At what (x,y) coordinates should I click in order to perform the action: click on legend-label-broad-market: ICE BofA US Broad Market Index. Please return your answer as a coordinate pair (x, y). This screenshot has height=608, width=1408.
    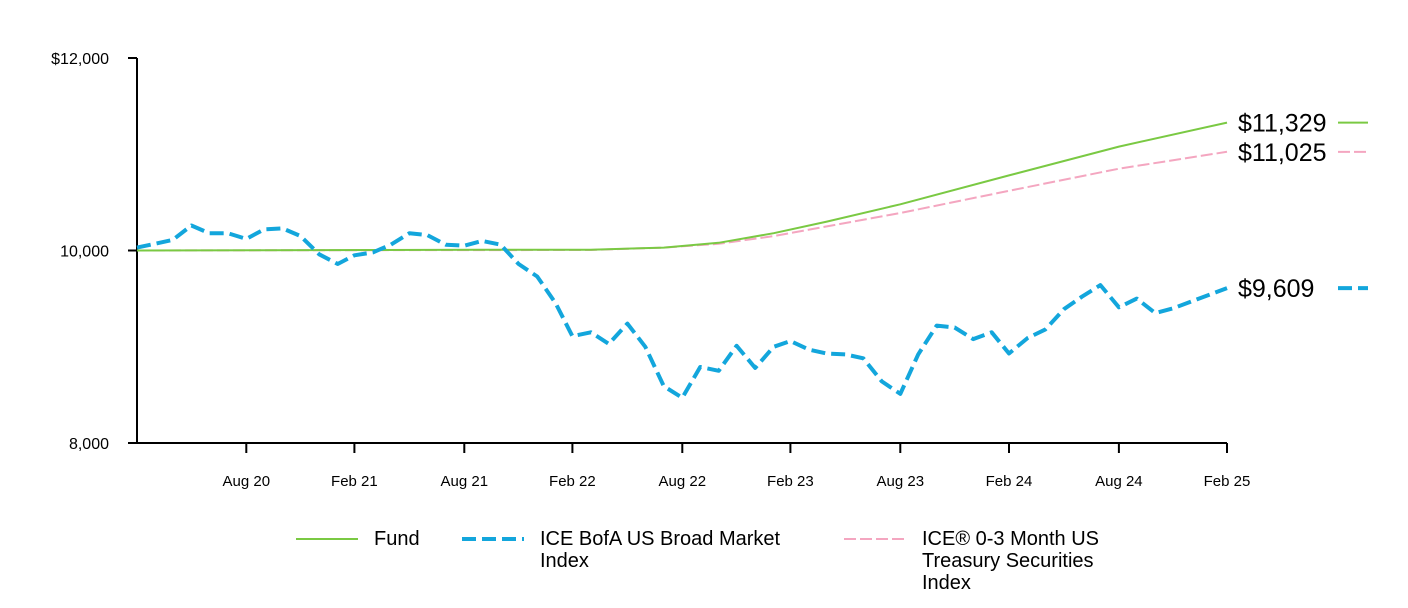
    Looking at the image, I should click on (660, 550).